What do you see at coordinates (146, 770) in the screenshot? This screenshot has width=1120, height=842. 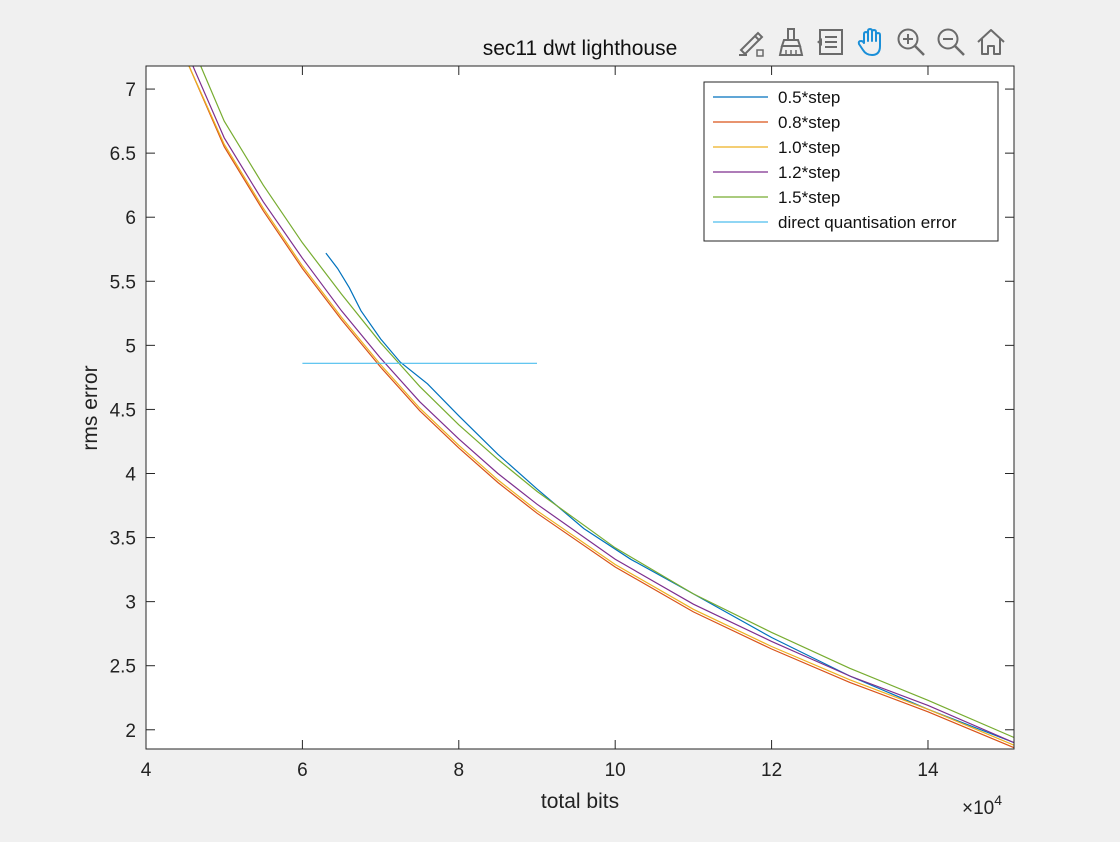 I see `x-tick-label-0: 4` at bounding box center [146, 770].